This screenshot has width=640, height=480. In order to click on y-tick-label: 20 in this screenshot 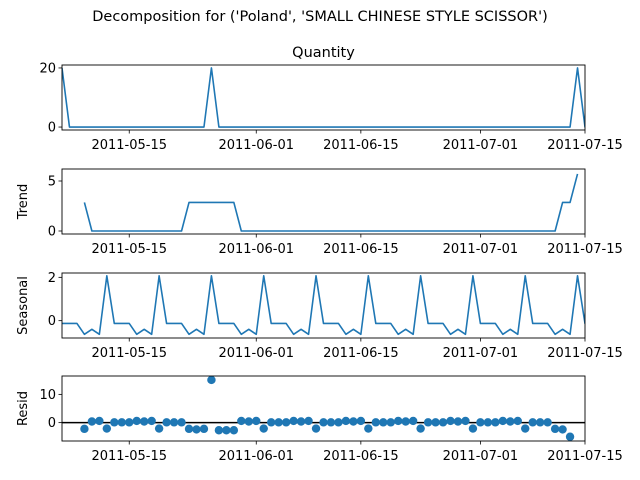, I will do `click(47, 68)`.